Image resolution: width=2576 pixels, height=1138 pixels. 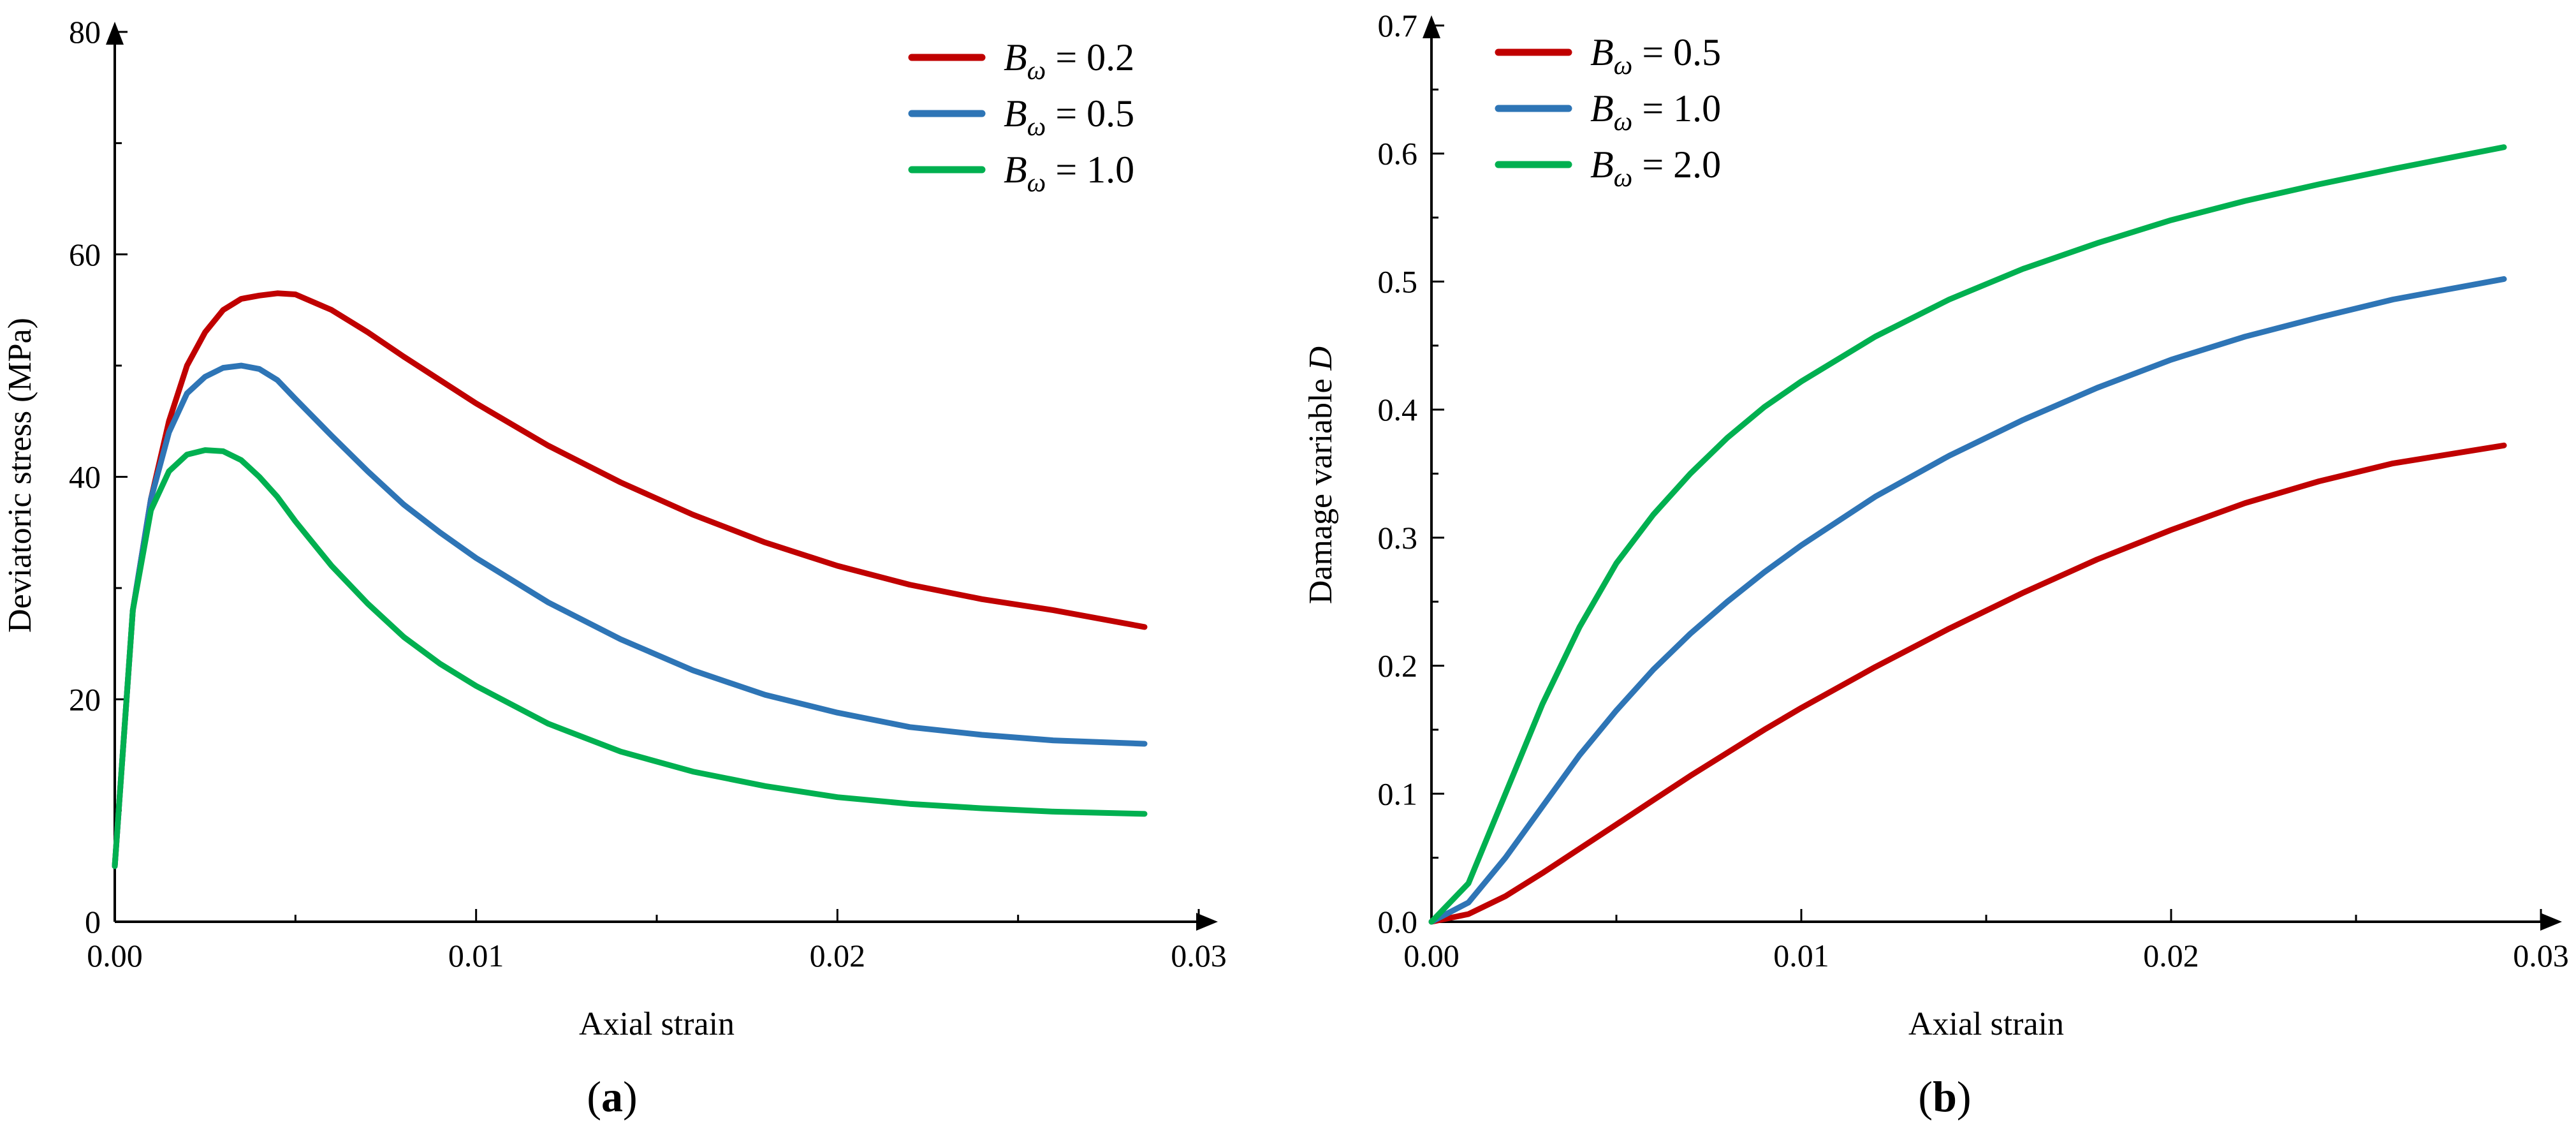 I want to click on y-tick-label: 0, so click(x=93, y=922).